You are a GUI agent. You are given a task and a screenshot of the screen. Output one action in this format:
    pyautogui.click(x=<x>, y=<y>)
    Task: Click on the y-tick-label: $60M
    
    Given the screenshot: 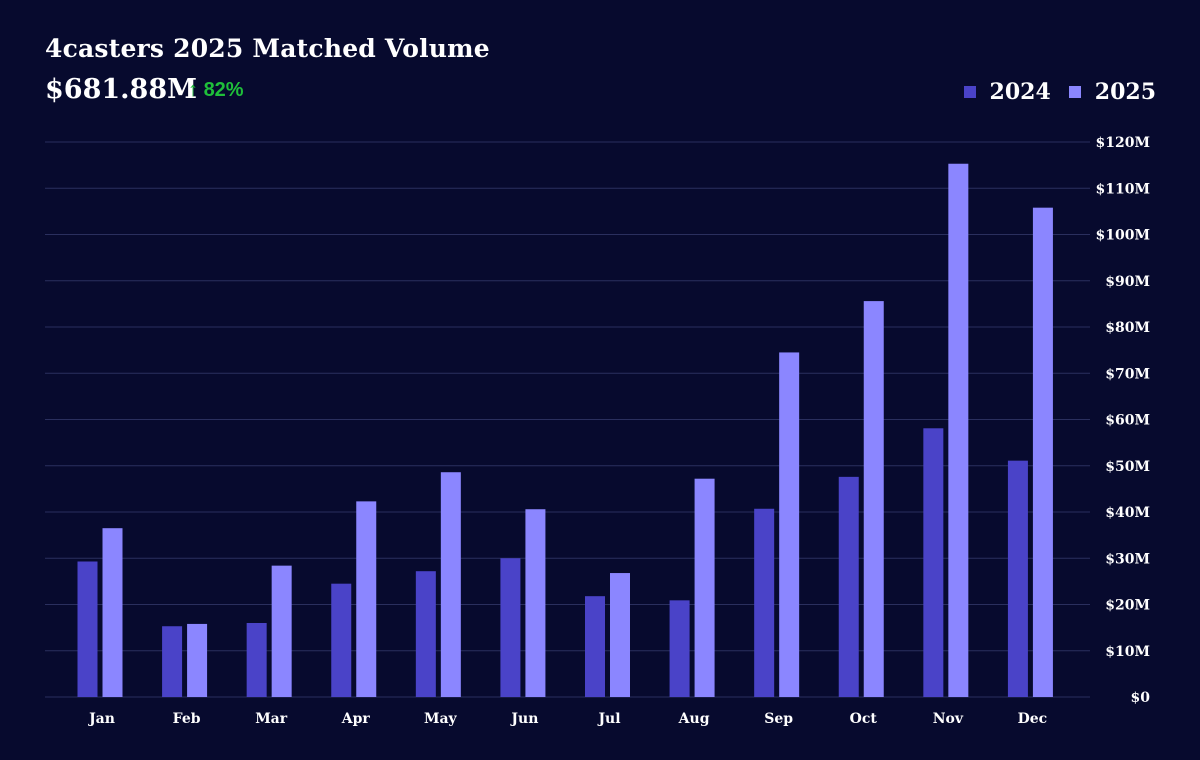 What is the action you would take?
    pyautogui.click(x=1127, y=421)
    